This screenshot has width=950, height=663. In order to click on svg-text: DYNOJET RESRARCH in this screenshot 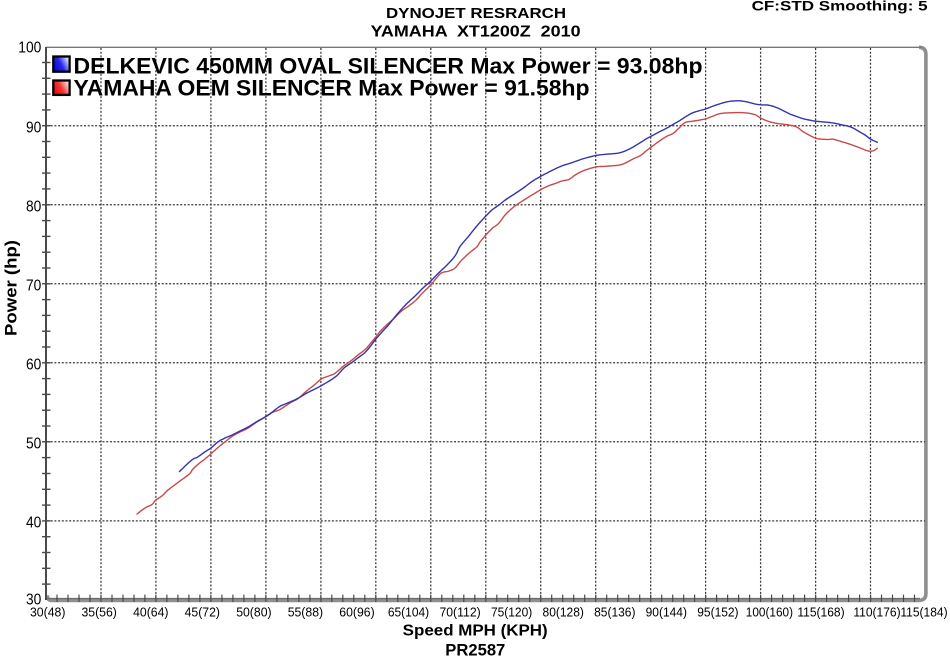, I will do `click(476, 14)`.